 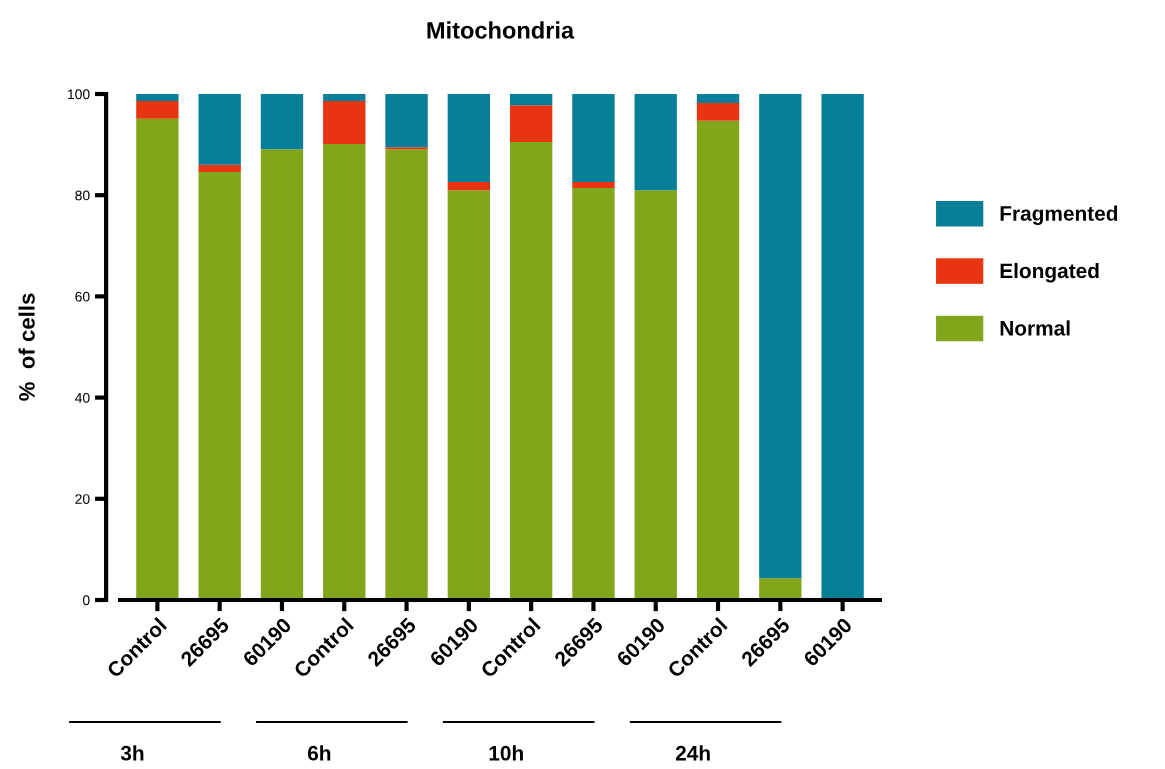 I want to click on y-tick-label: 80, so click(x=82, y=195).